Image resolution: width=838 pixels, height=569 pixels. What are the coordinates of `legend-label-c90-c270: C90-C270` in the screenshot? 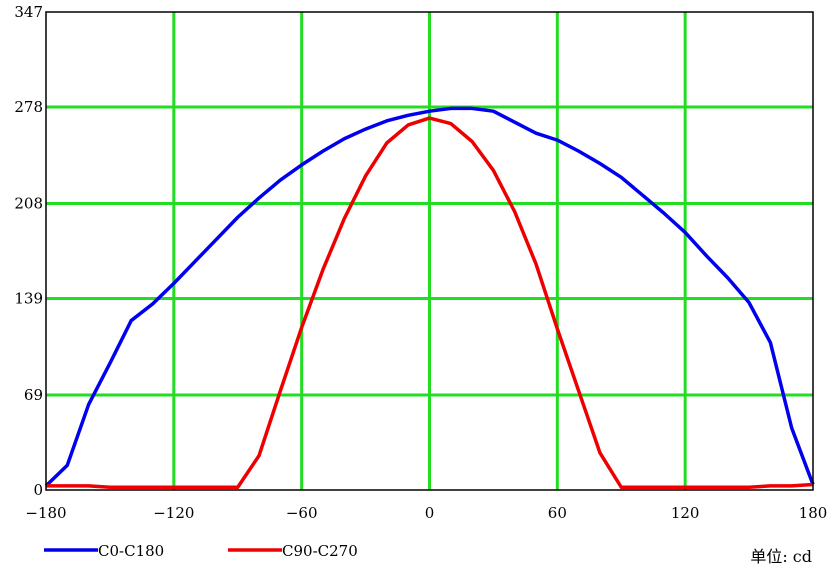 It's located at (320, 551).